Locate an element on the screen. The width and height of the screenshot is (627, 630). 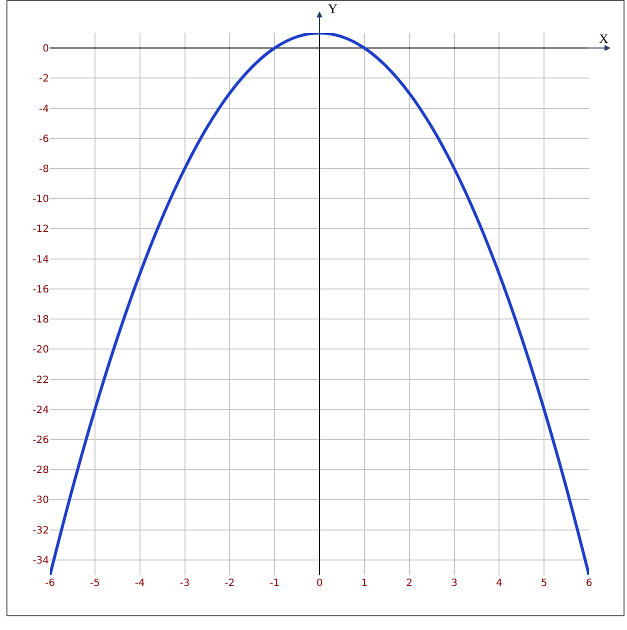
y-tick-label: -22 is located at coordinates (40, 380).